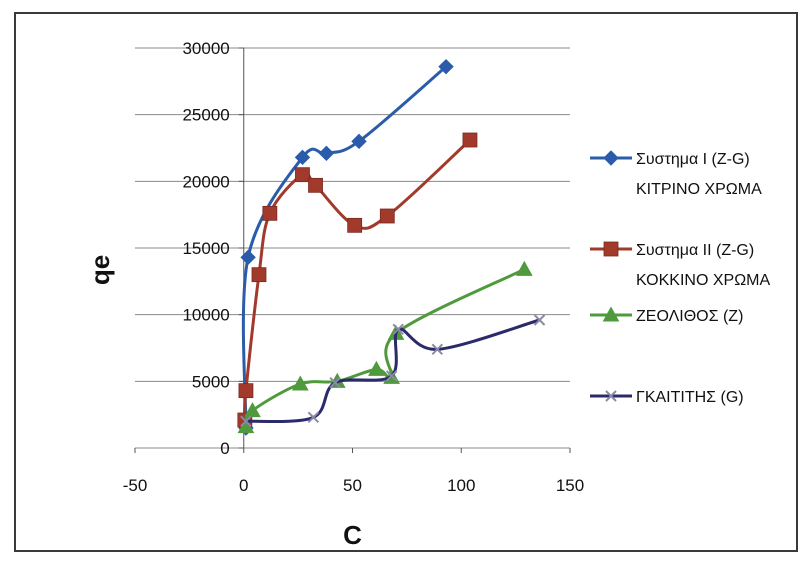 This screenshot has width=812, height=563. What do you see at coordinates (703, 280) in the screenshot?
I see `legend-label-1-1: ΚΟΚΚΙΝΟ ΧΡΩΜΑ` at bounding box center [703, 280].